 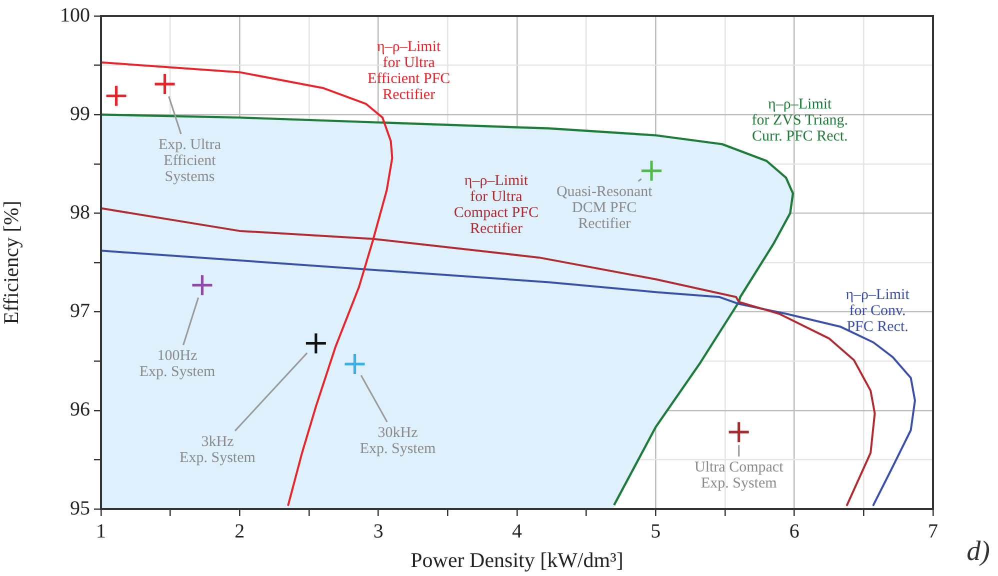 I want to click on series-label: Quasi-Resonant DCM PFC Rectifier, so click(x=605, y=208).